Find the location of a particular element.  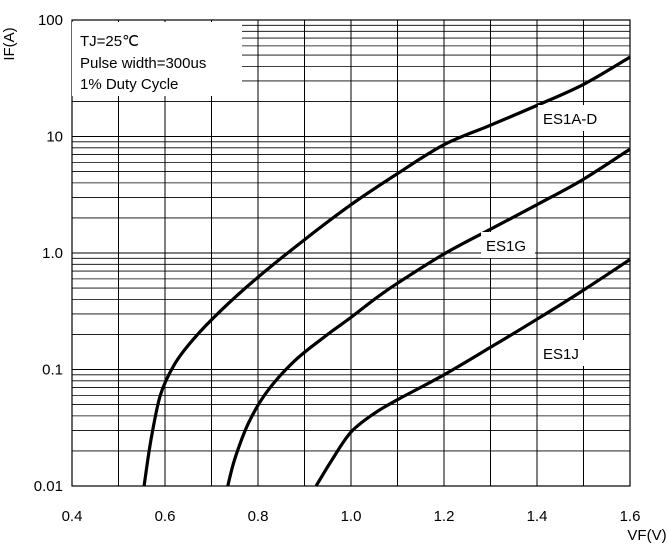

y-tick-label: 100 is located at coordinates (50, 20).